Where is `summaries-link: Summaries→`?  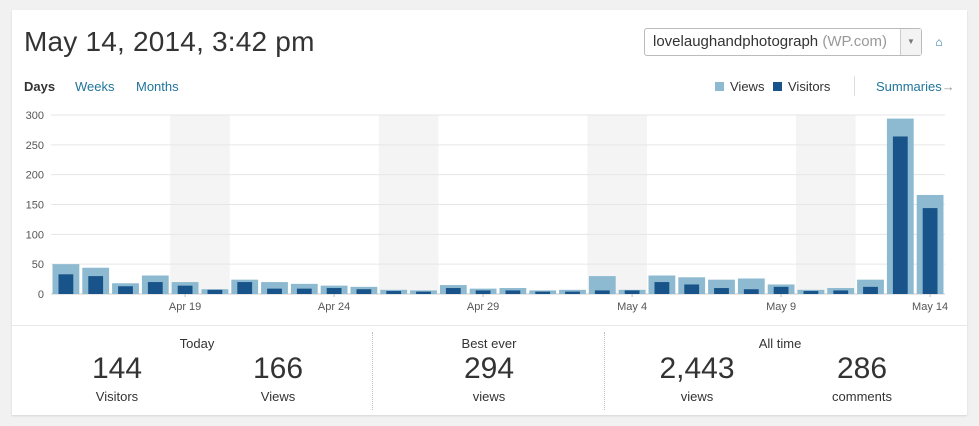
summaries-link: Summaries→ is located at coordinates (915, 86).